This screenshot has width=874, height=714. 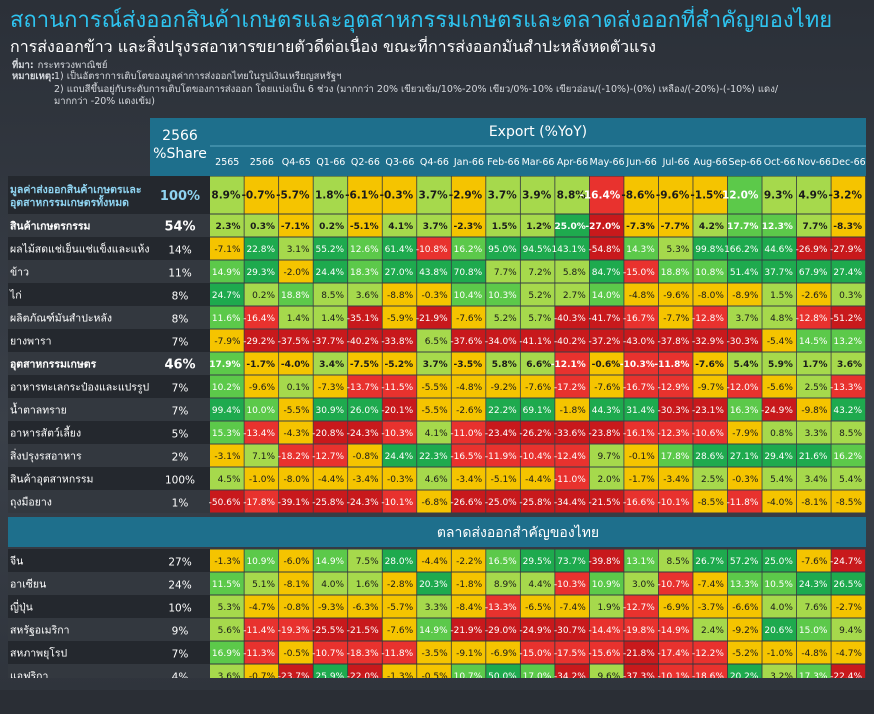 I want to click on section2-row-3-share: 9%, so click(x=180, y=632).